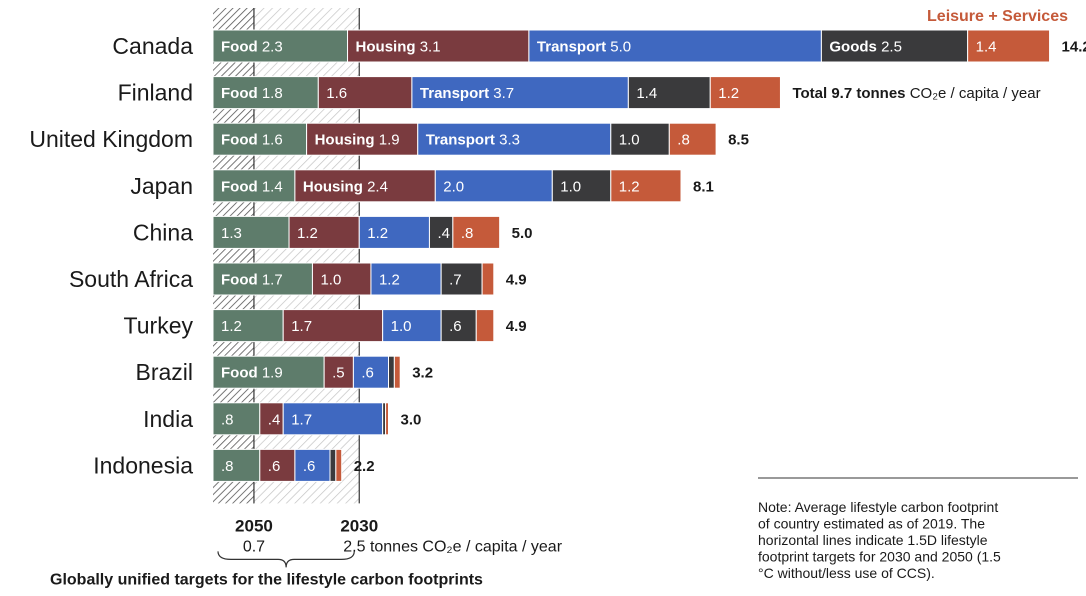 This screenshot has width=1086, height=596. Describe the element at coordinates (254, 525) in the screenshot. I see `target-2050-year: 2050` at that location.